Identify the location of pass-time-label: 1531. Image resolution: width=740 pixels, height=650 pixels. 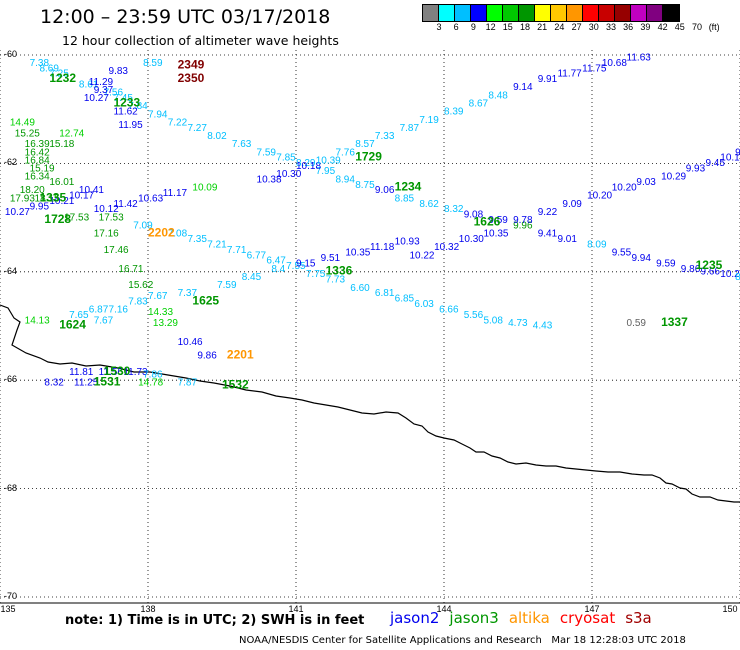
(107, 382).